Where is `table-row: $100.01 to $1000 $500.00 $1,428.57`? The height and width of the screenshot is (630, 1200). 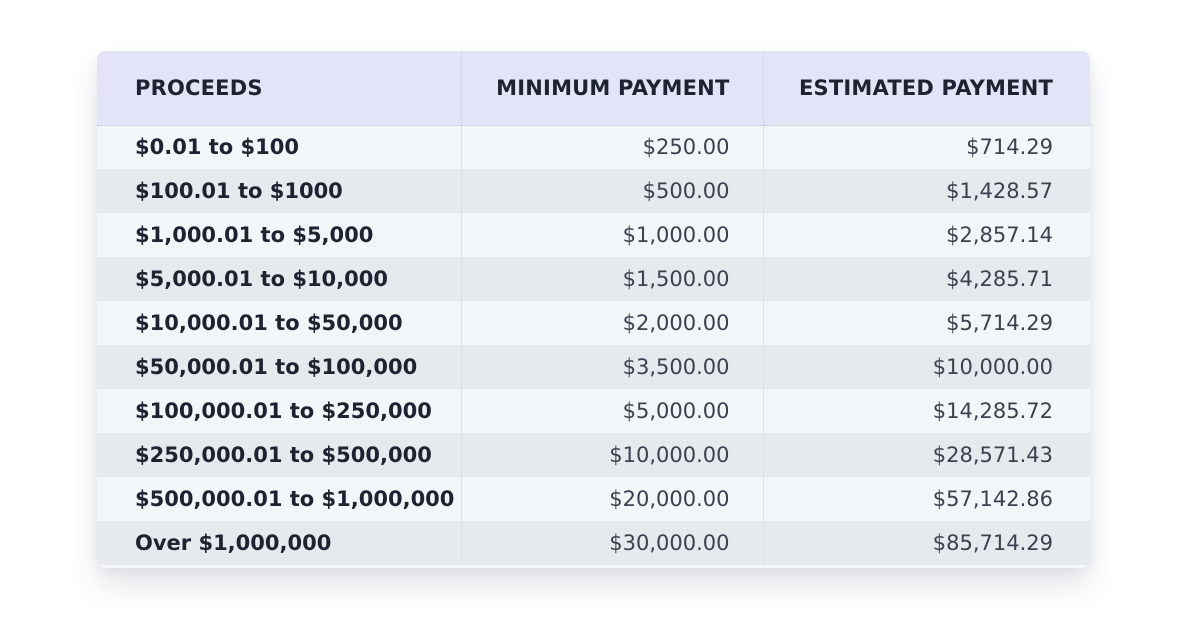 table-row: $100.01 to $1000 $500.00 $1,428.57 is located at coordinates (593, 191).